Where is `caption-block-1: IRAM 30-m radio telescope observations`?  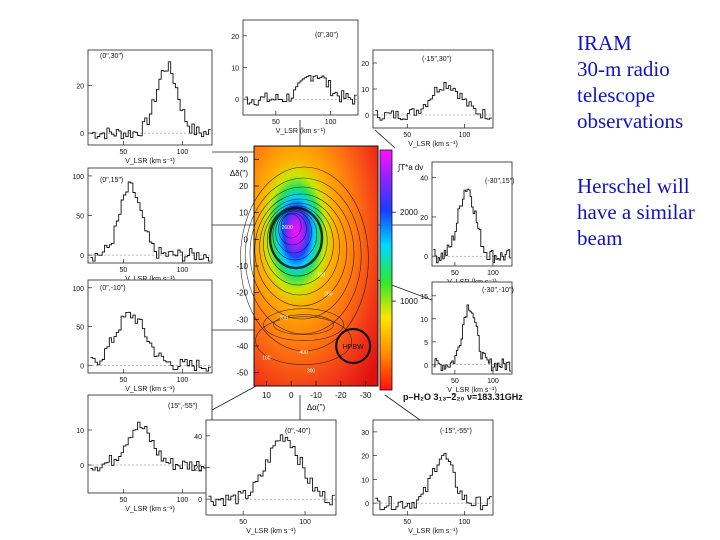 caption-block-1: IRAM 30-m radio telescope observations is located at coordinates (647, 82).